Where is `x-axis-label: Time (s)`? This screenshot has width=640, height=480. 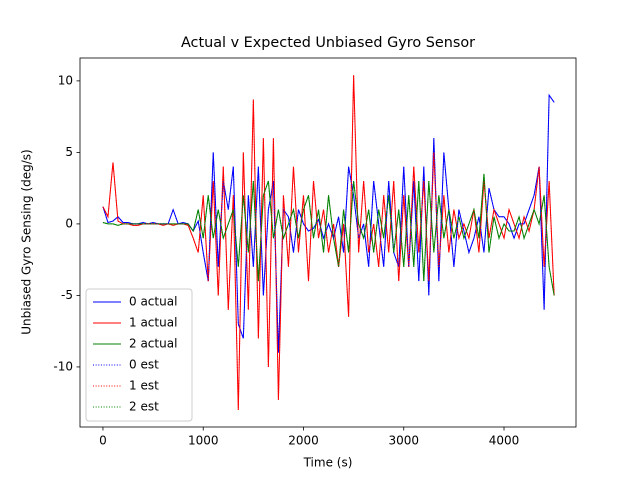 x-axis-label: Time (s) is located at coordinates (328, 463).